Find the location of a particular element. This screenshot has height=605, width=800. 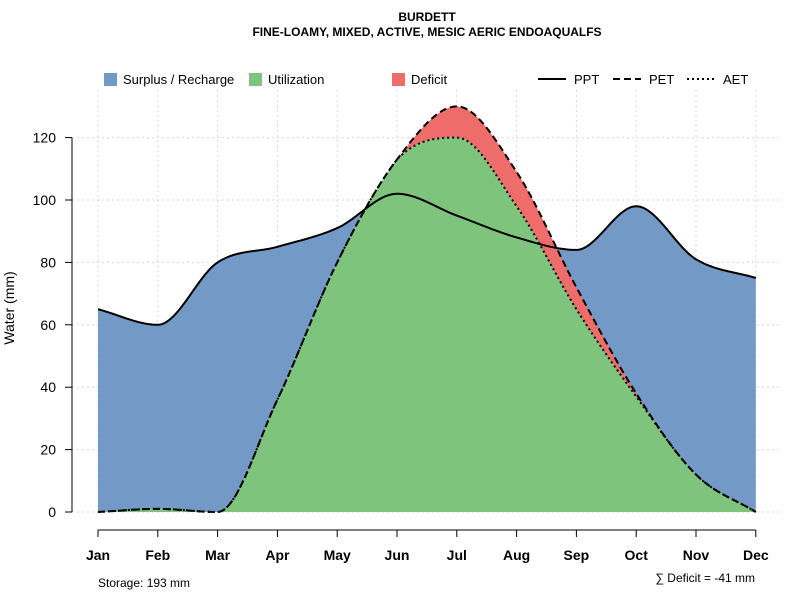

x-tick-label-may: May is located at coordinates (337, 555).